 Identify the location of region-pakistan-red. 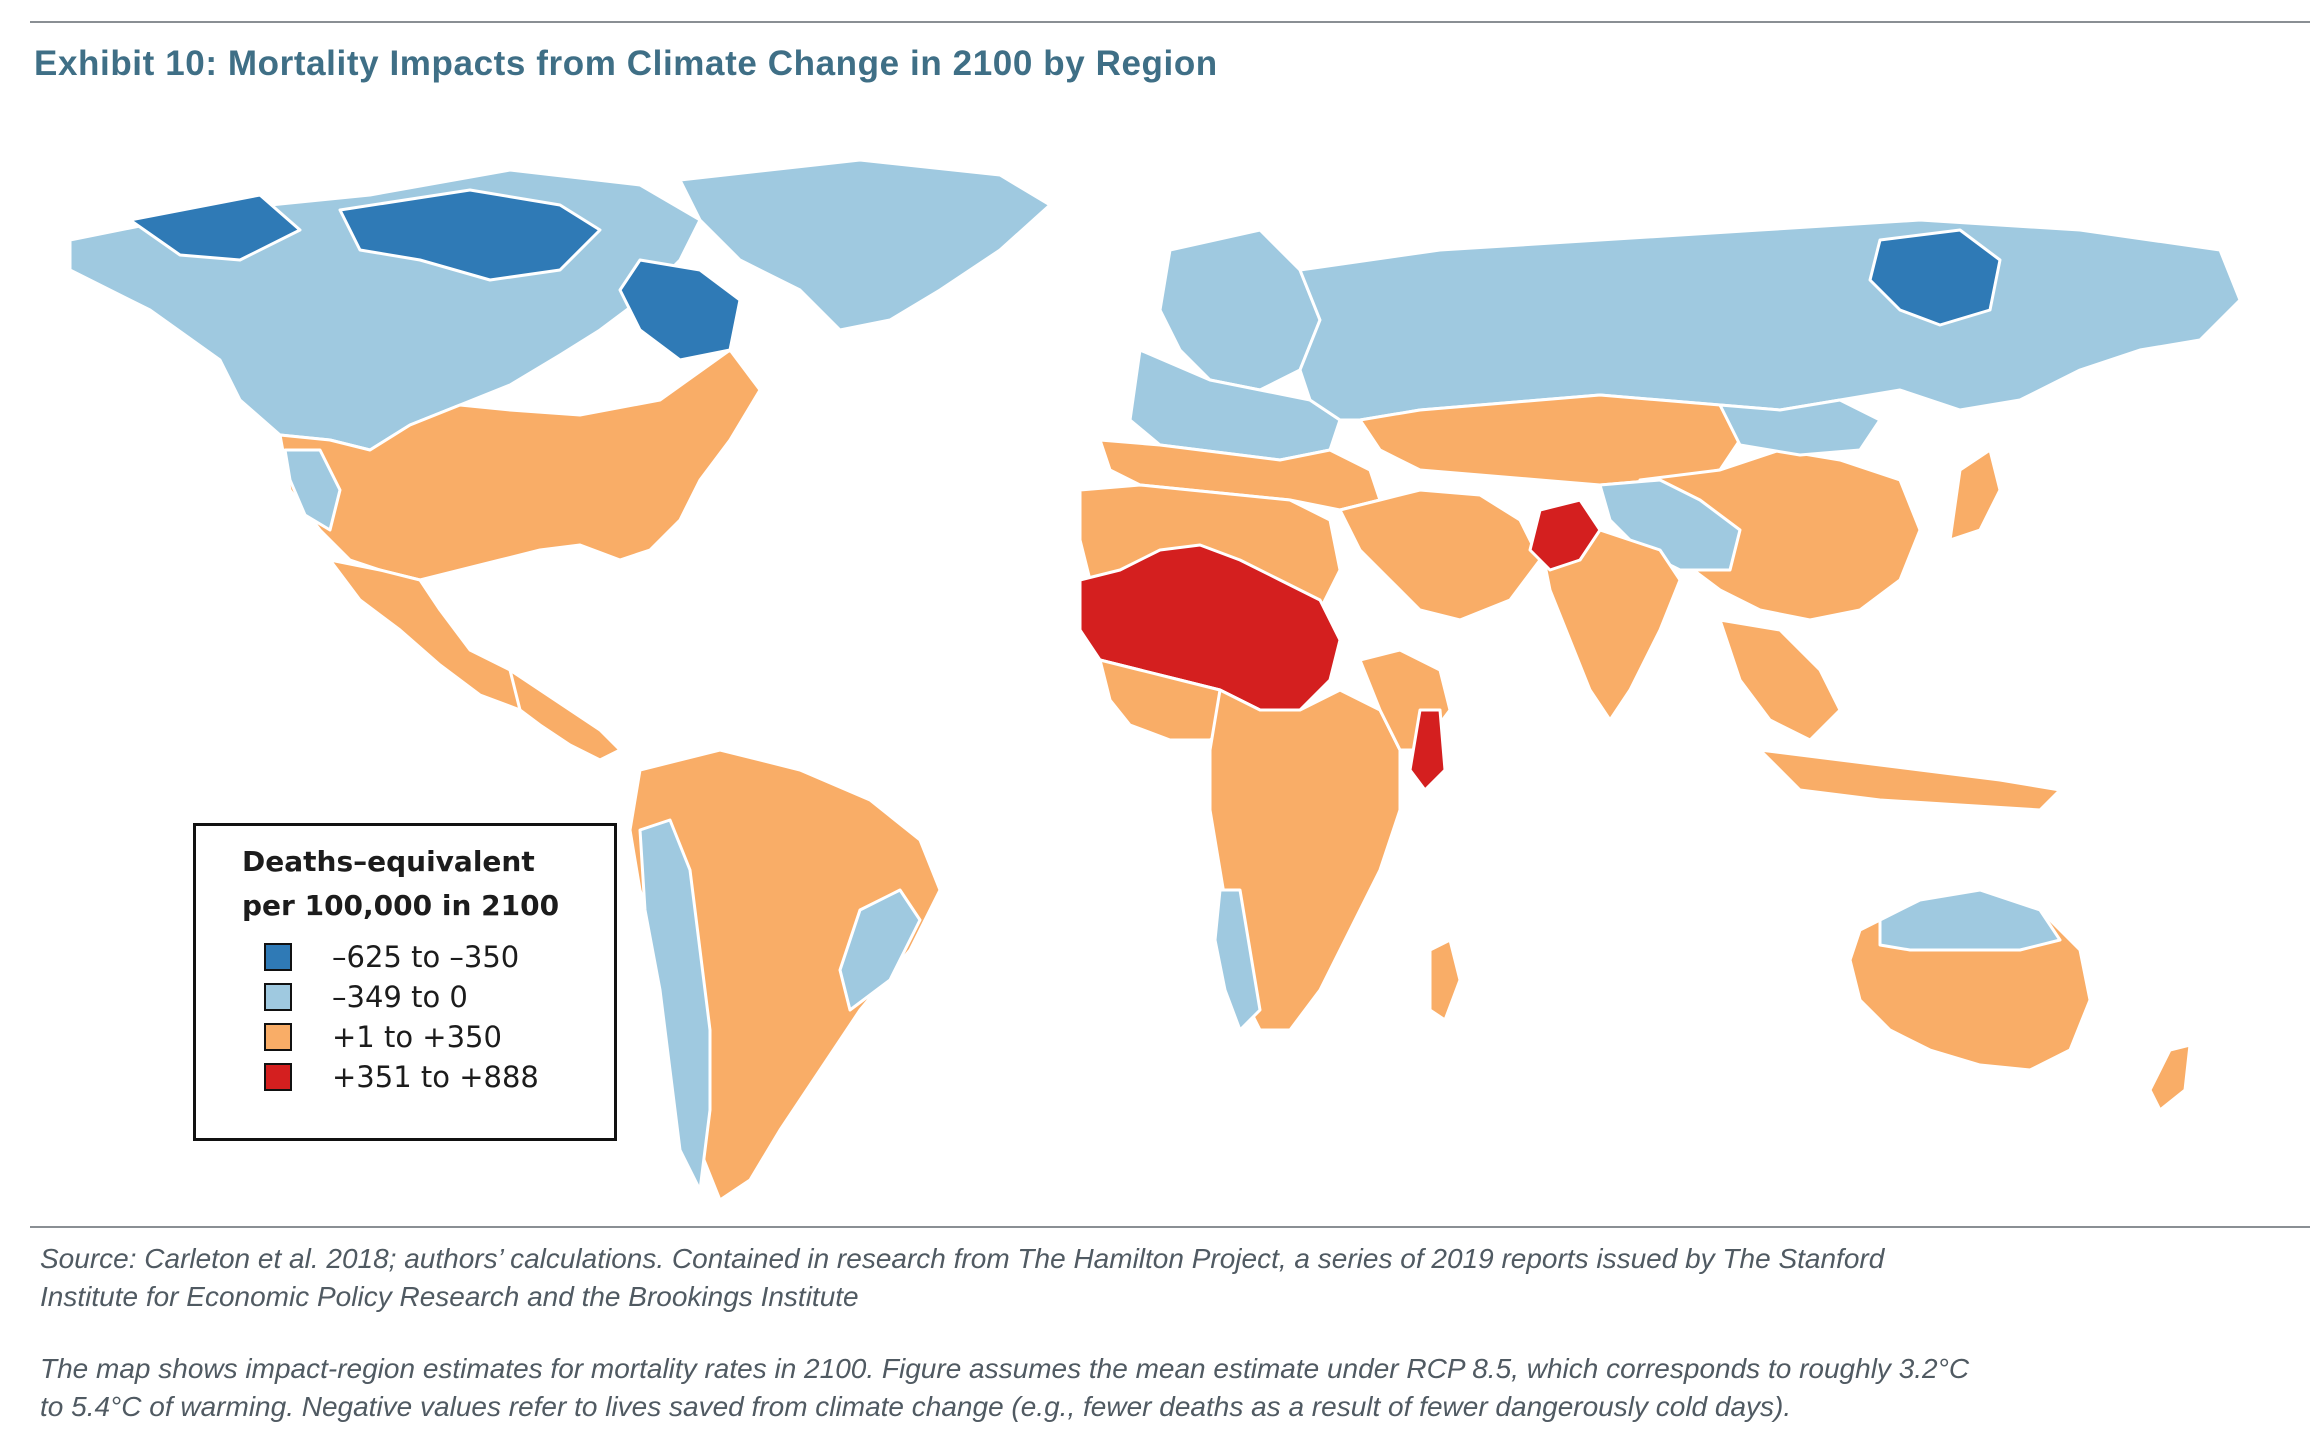
(1565, 535).